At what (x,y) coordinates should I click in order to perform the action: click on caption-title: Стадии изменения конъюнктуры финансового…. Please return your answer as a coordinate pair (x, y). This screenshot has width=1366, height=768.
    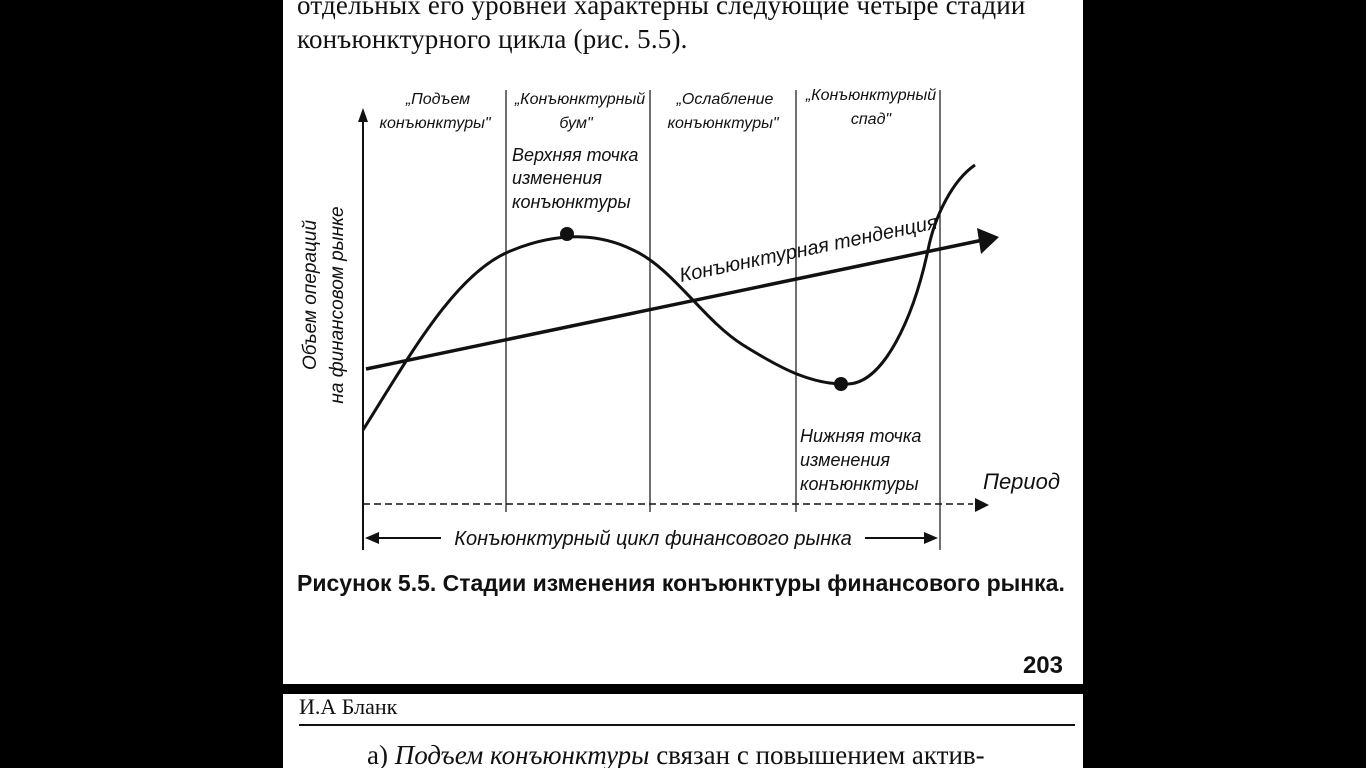
    Looking at the image, I should click on (753, 583).